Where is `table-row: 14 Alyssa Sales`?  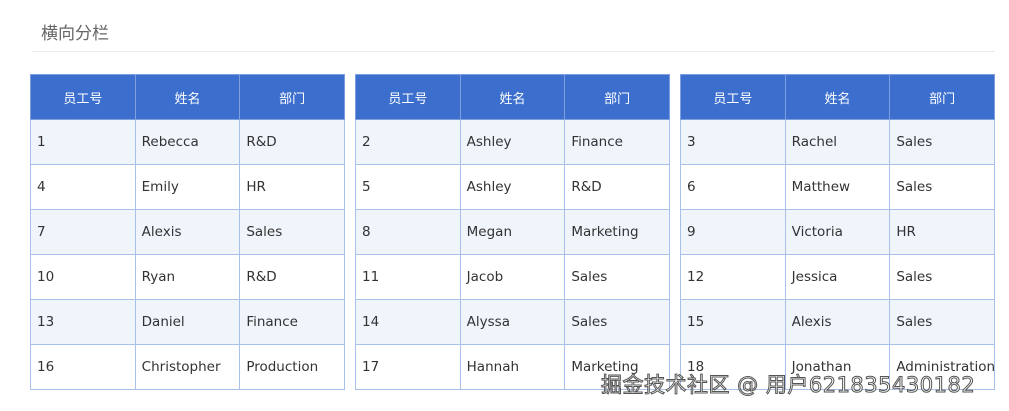 table-row: 14 Alyssa Sales is located at coordinates (512, 322).